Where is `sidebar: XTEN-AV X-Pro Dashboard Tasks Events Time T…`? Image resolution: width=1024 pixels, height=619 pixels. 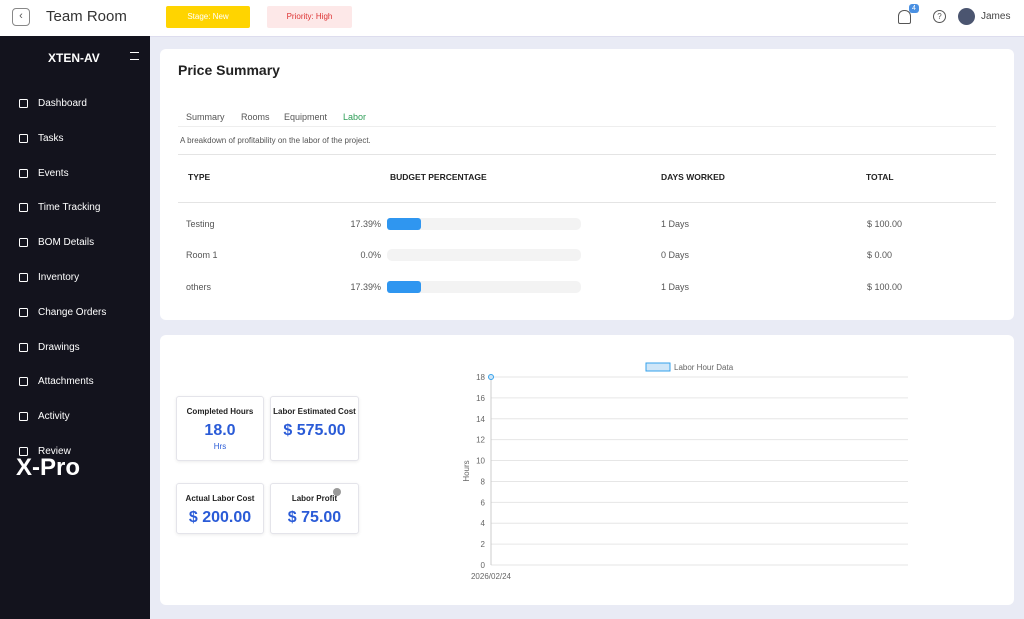
sidebar: XTEN-AV X-Pro Dashboard Tasks Events Time T… is located at coordinates (75, 327).